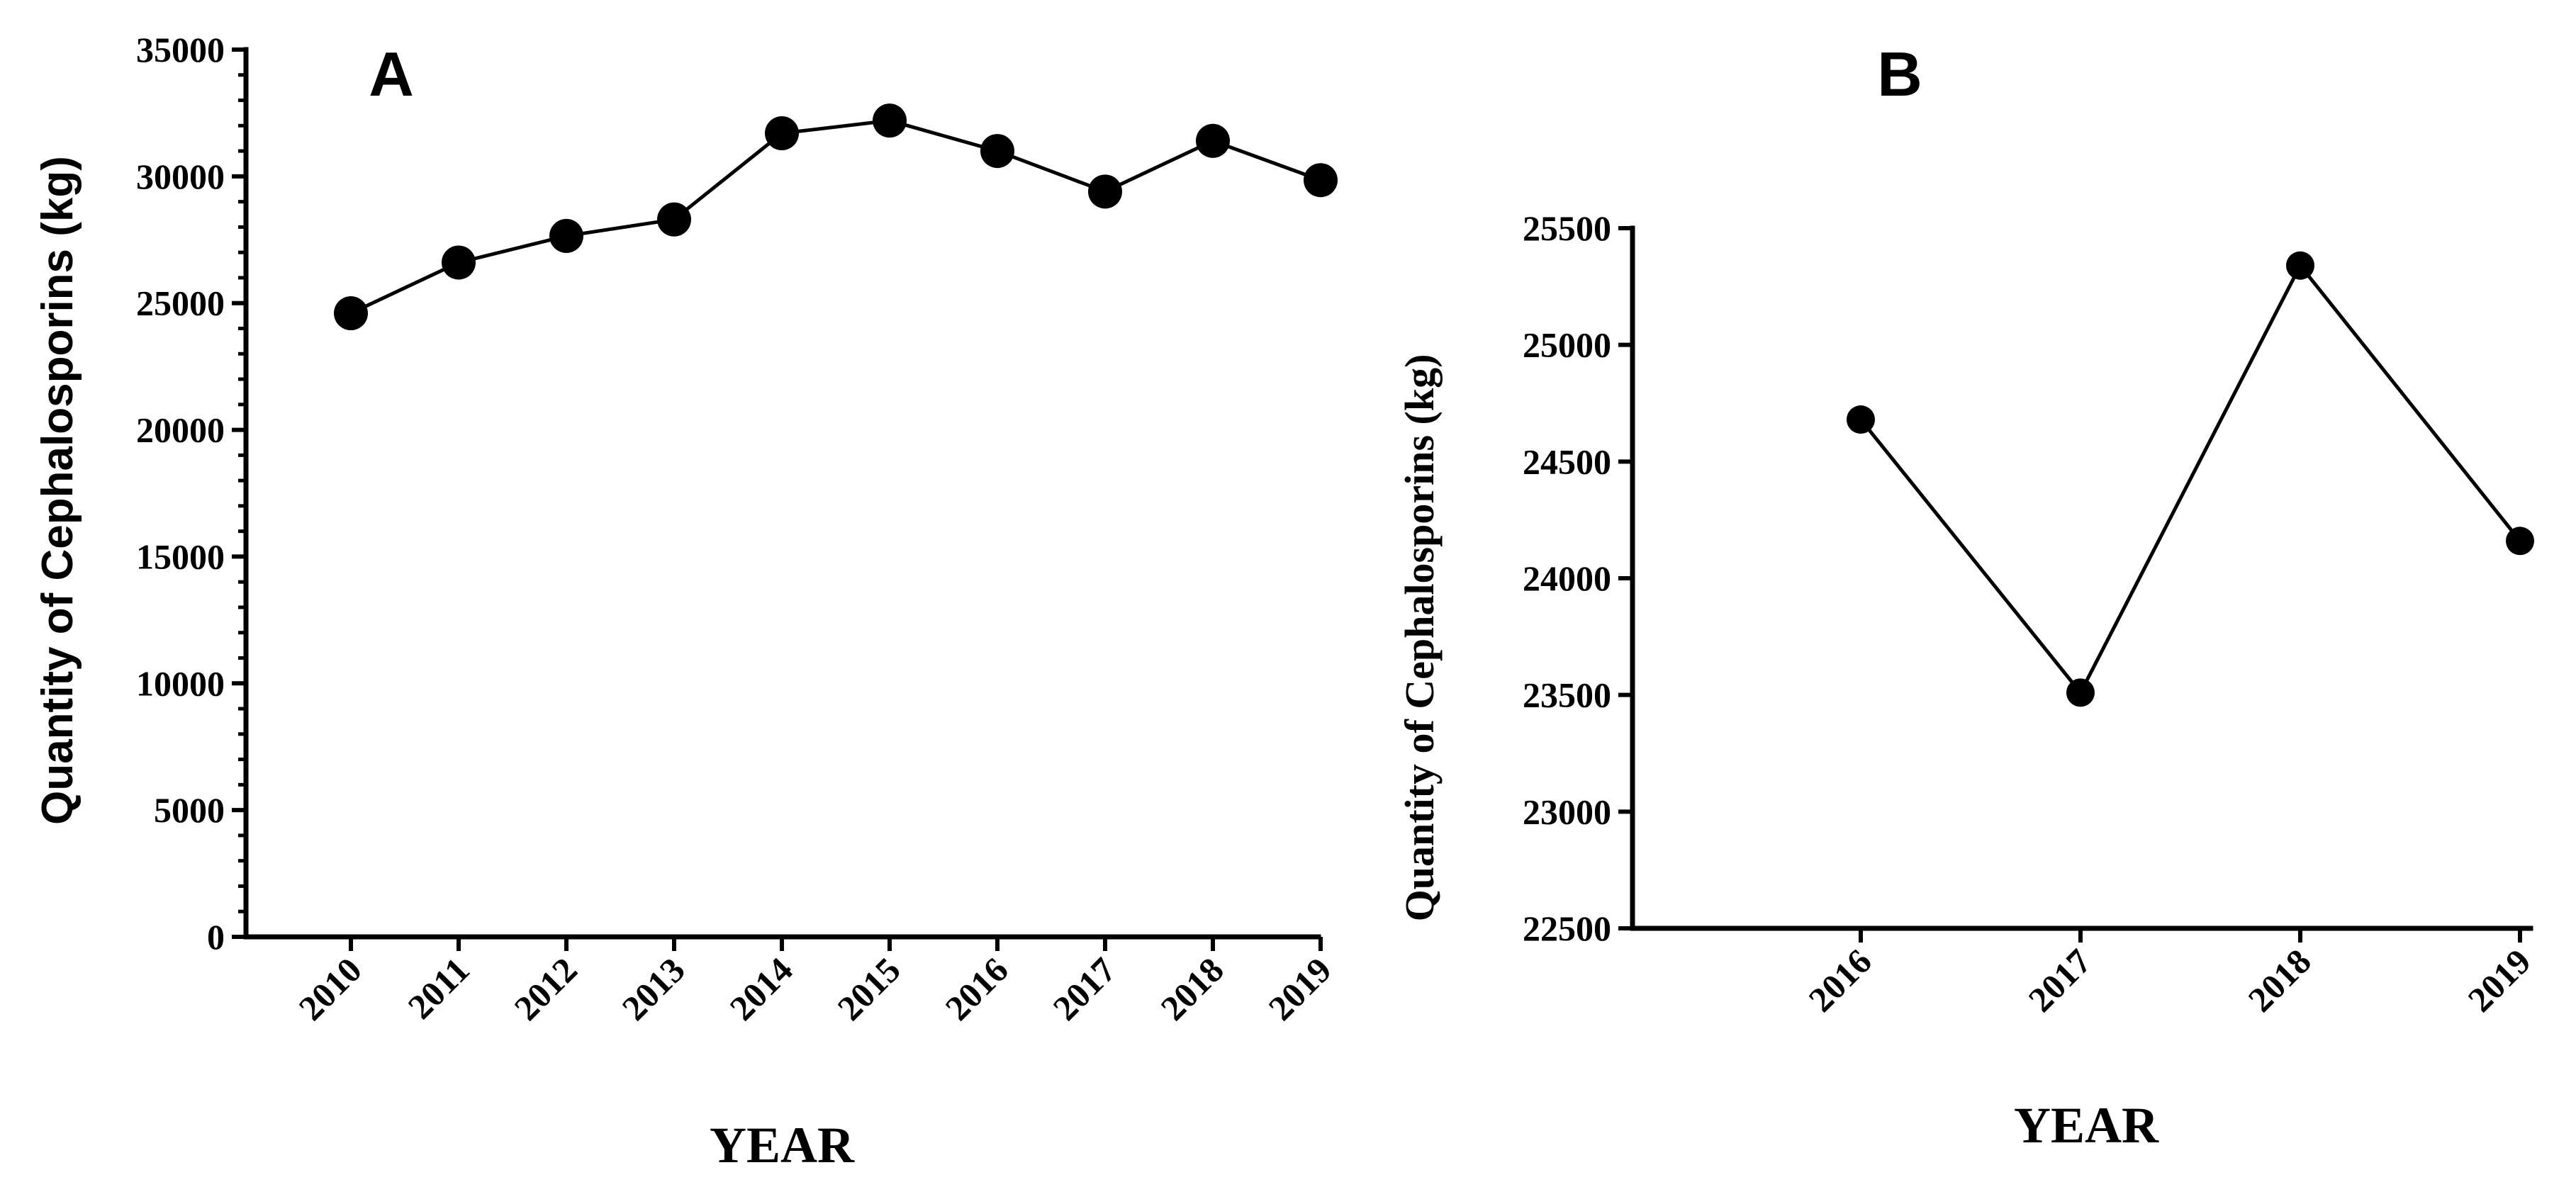 This screenshot has width=2576, height=1187. What do you see at coordinates (1840, 980) in the screenshot?
I see `x-tick-label-b: 2016` at bounding box center [1840, 980].